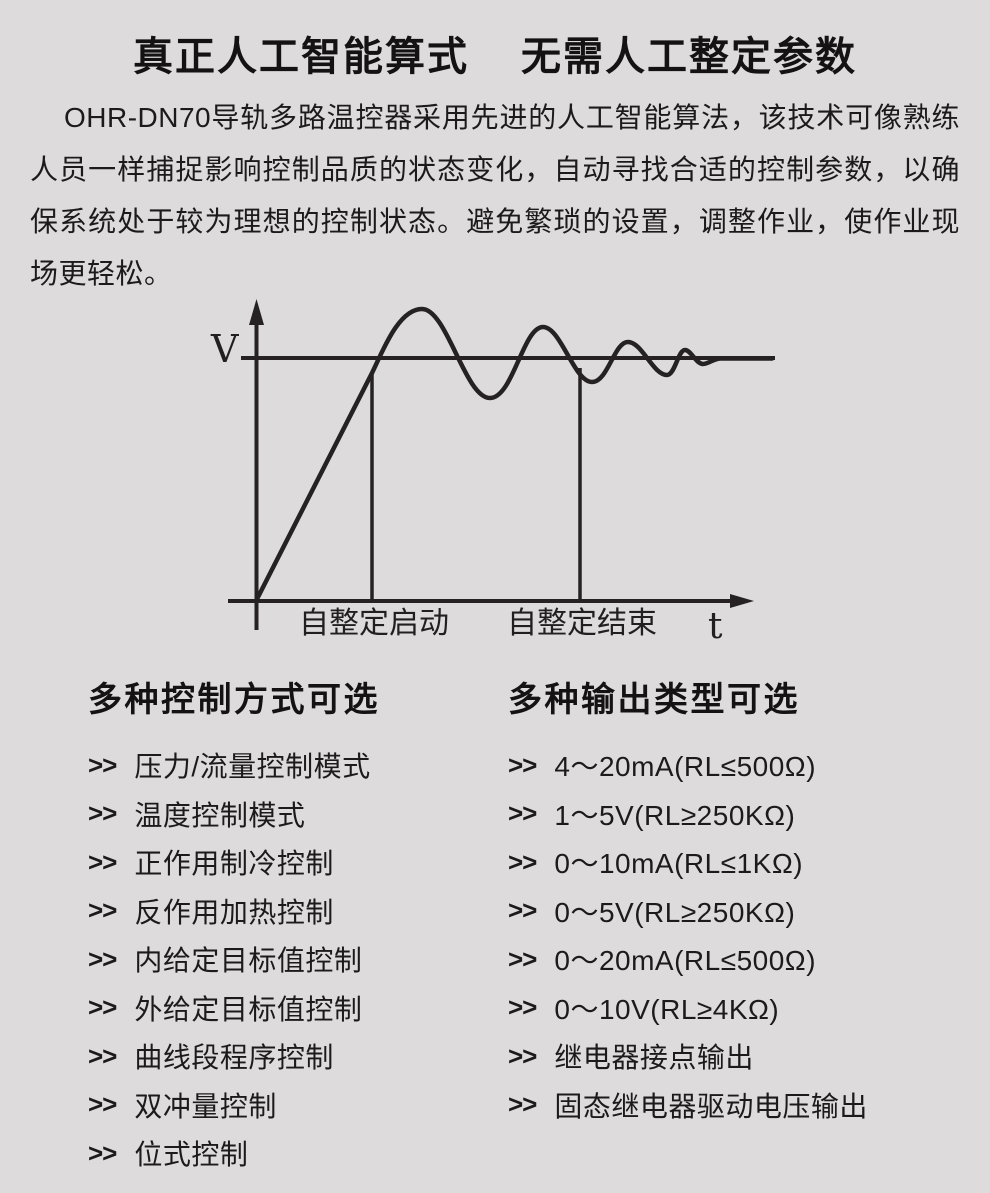  What do you see at coordinates (689, 57) in the screenshot?
I see `page-title-part2: 无需人工整定参数` at bounding box center [689, 57].